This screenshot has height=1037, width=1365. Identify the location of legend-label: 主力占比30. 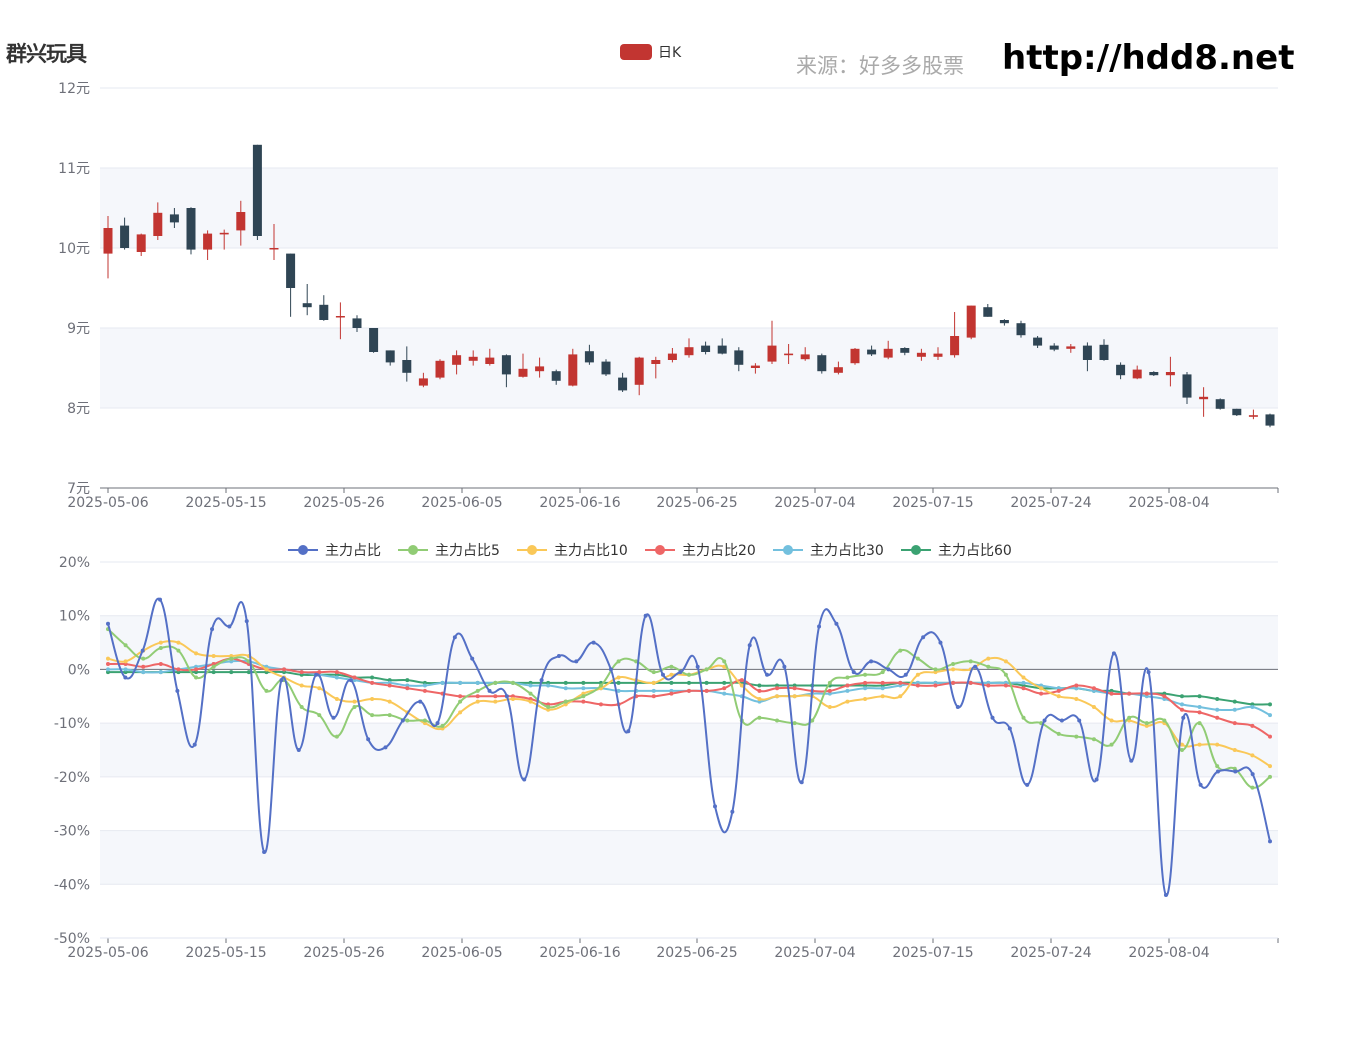
(847, 551).